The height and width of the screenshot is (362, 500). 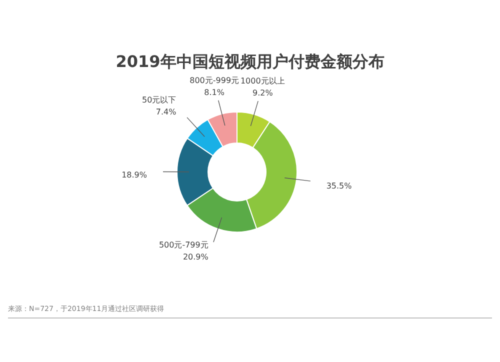 I want to click on slice-label: 500元-799元, so click(x=183, y=245).